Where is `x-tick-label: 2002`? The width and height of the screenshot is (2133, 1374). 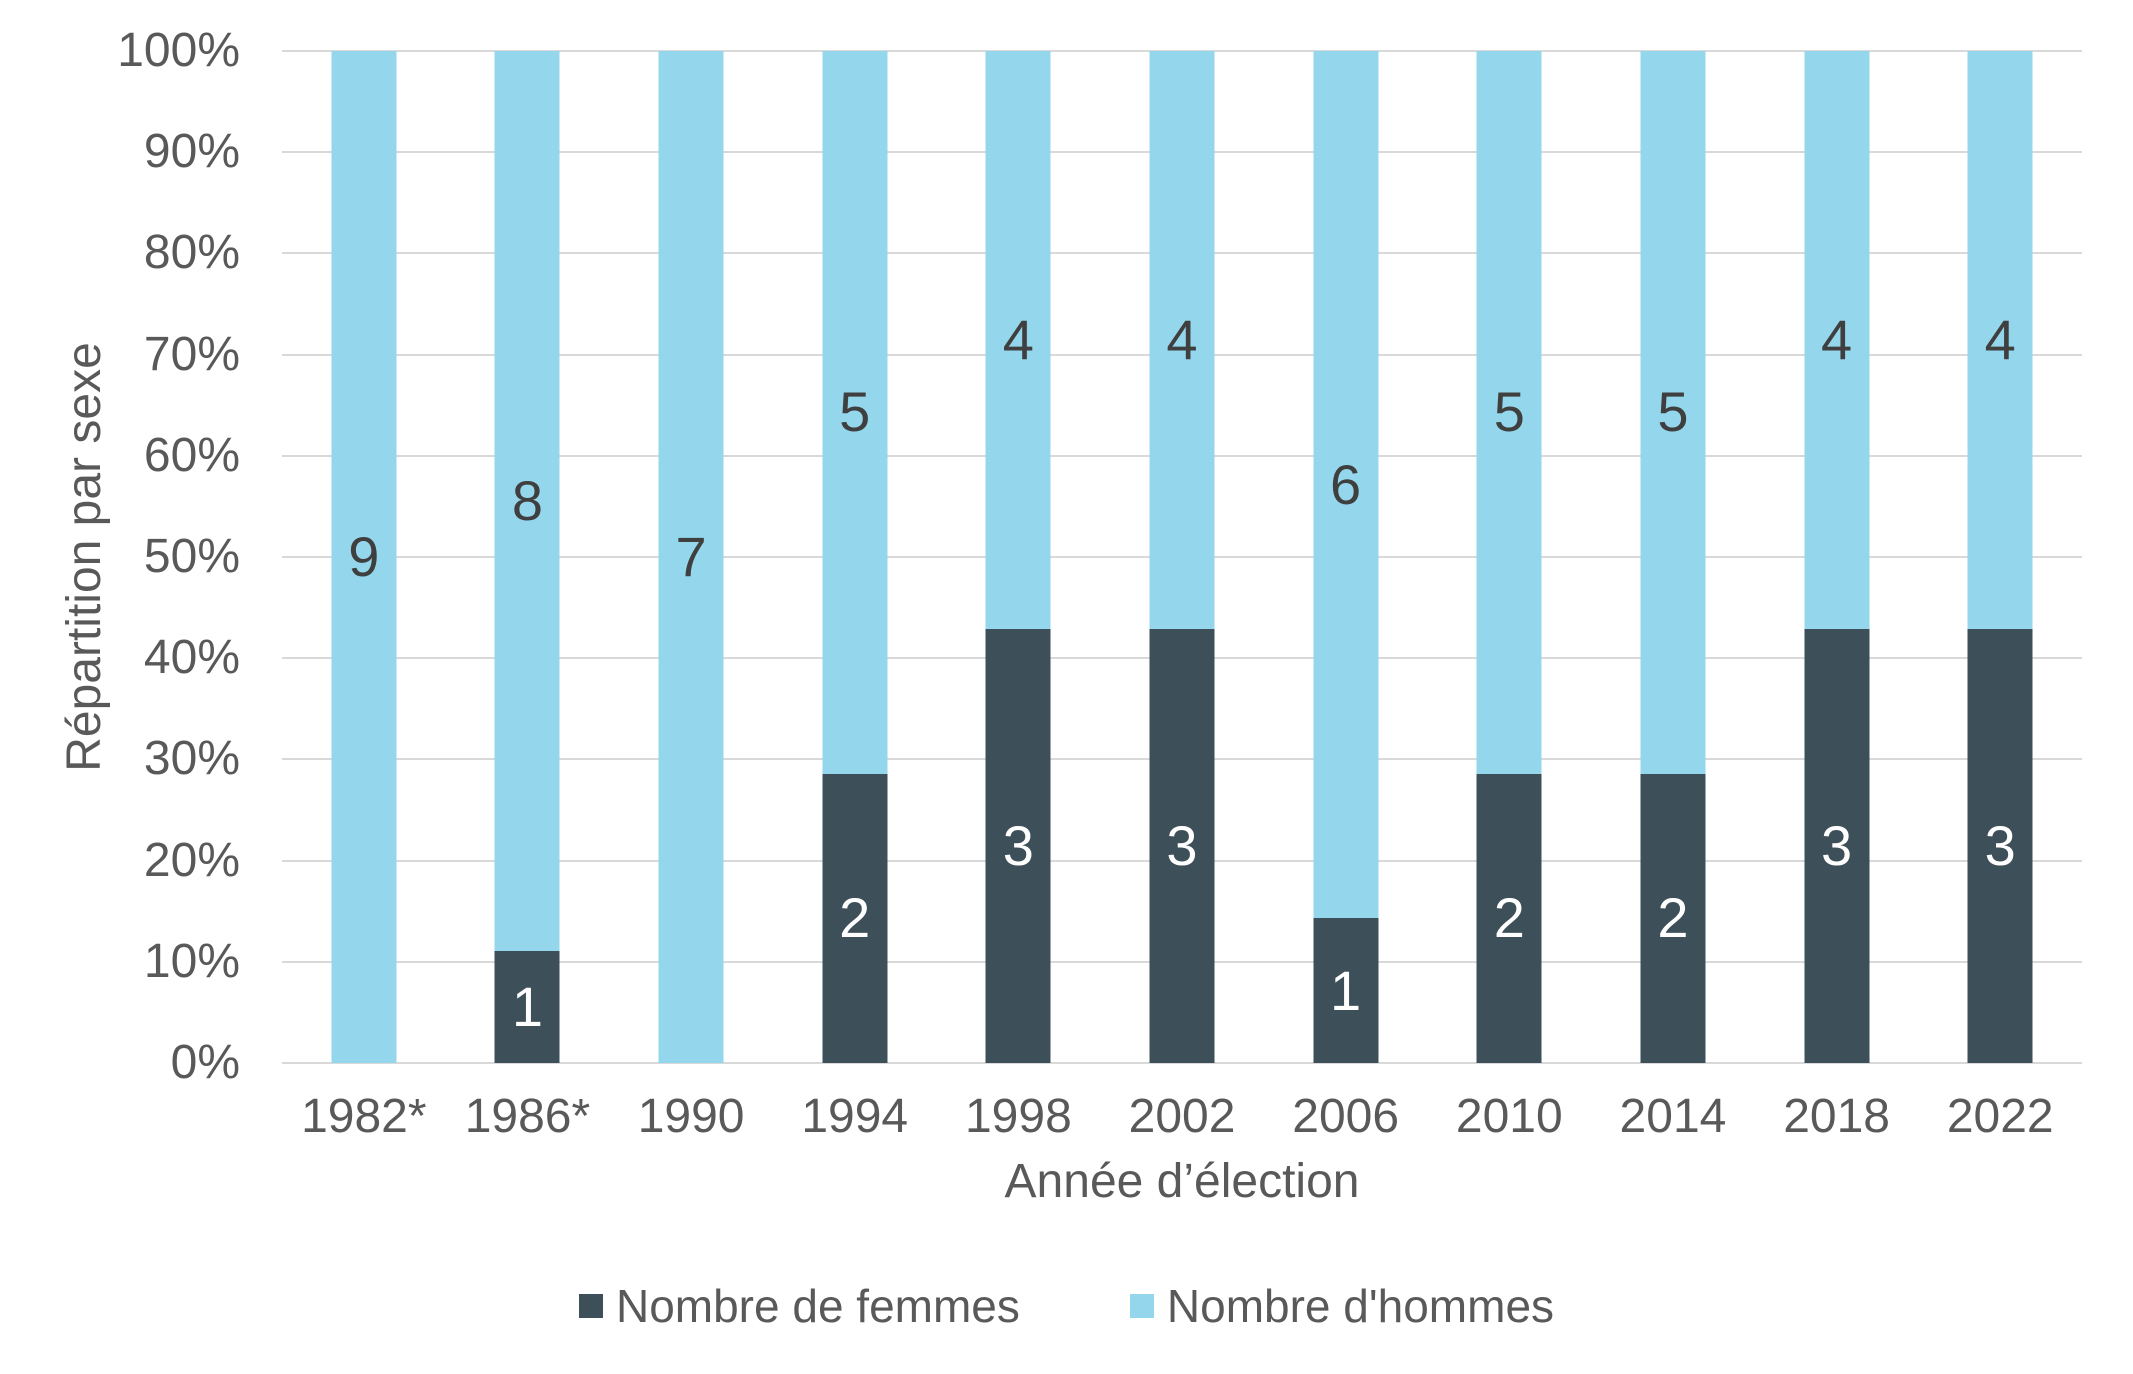 x-tick-label: 2002 is located at coordinates (1182, 1116).